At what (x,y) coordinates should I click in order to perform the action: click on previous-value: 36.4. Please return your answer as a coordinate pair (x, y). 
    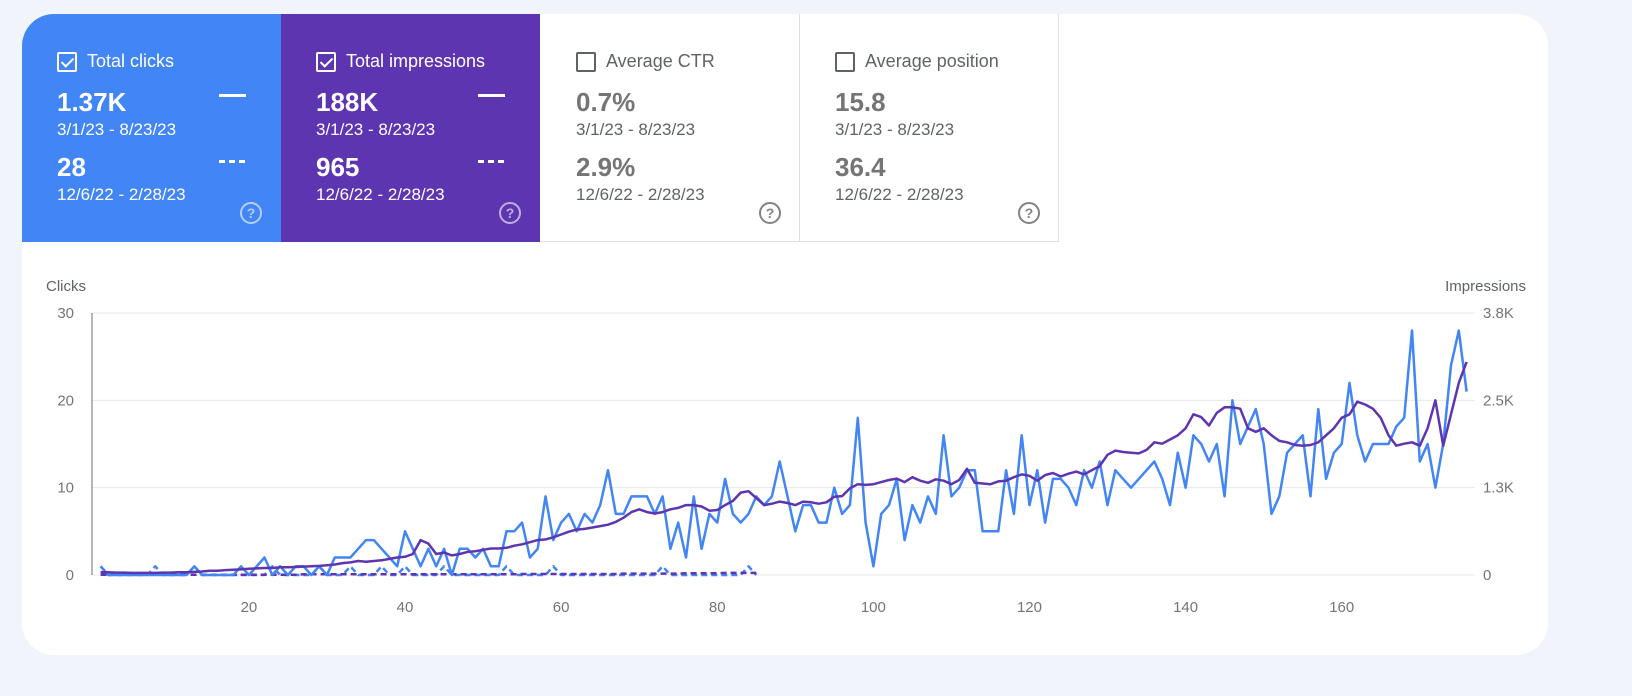
    Looking at the image, I should click on (860, 167).